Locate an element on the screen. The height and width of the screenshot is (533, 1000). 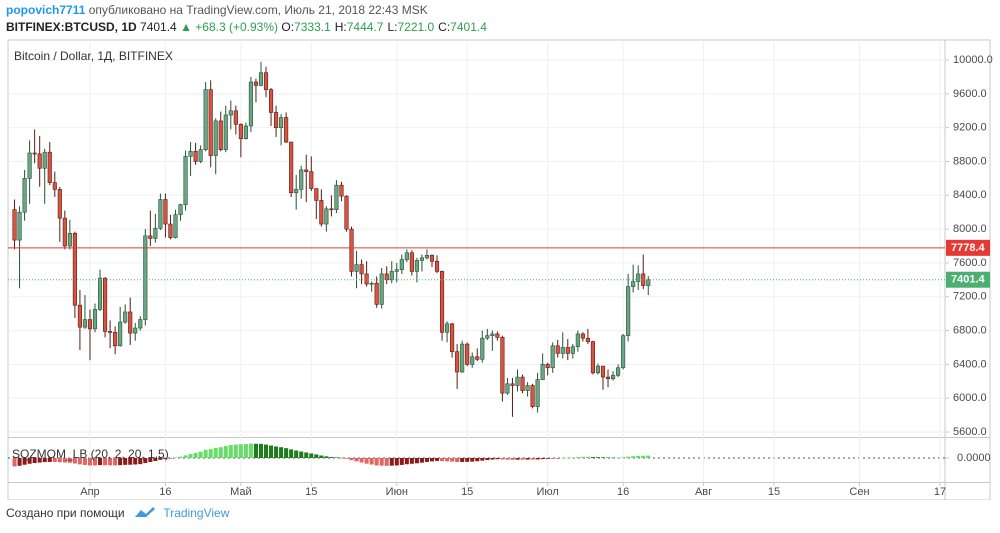
ohlc-key: C: is located at coordinates (444, 27).